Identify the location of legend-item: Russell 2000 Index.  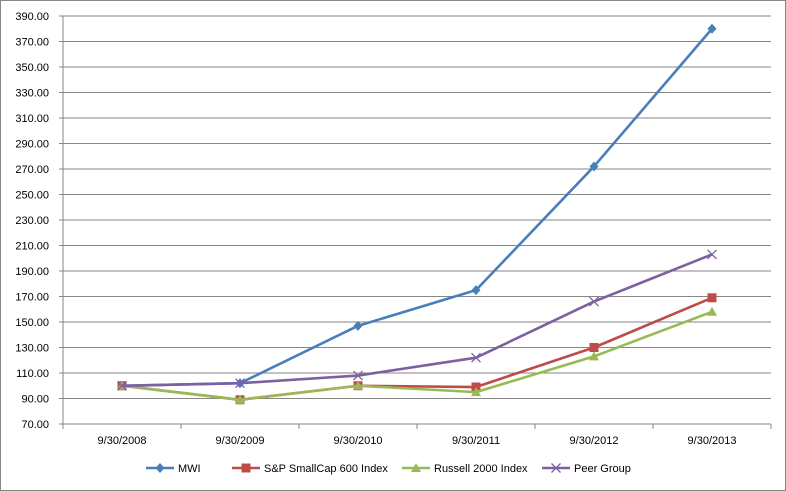
(465, 469).